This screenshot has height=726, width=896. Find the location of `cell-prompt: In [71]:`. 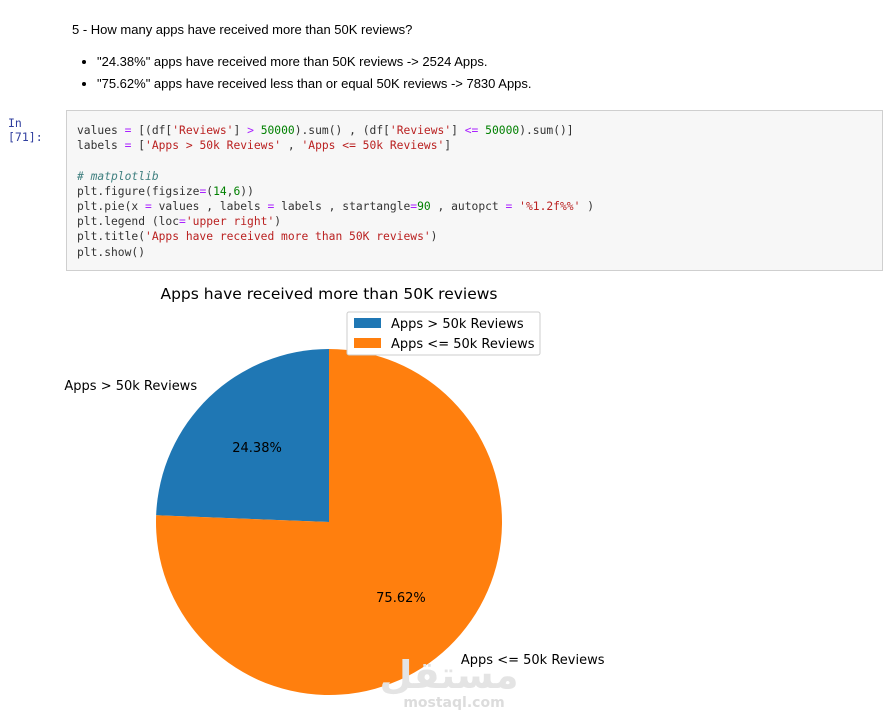

cell-prompt: In [71]: is located at coordinates (25, 130).